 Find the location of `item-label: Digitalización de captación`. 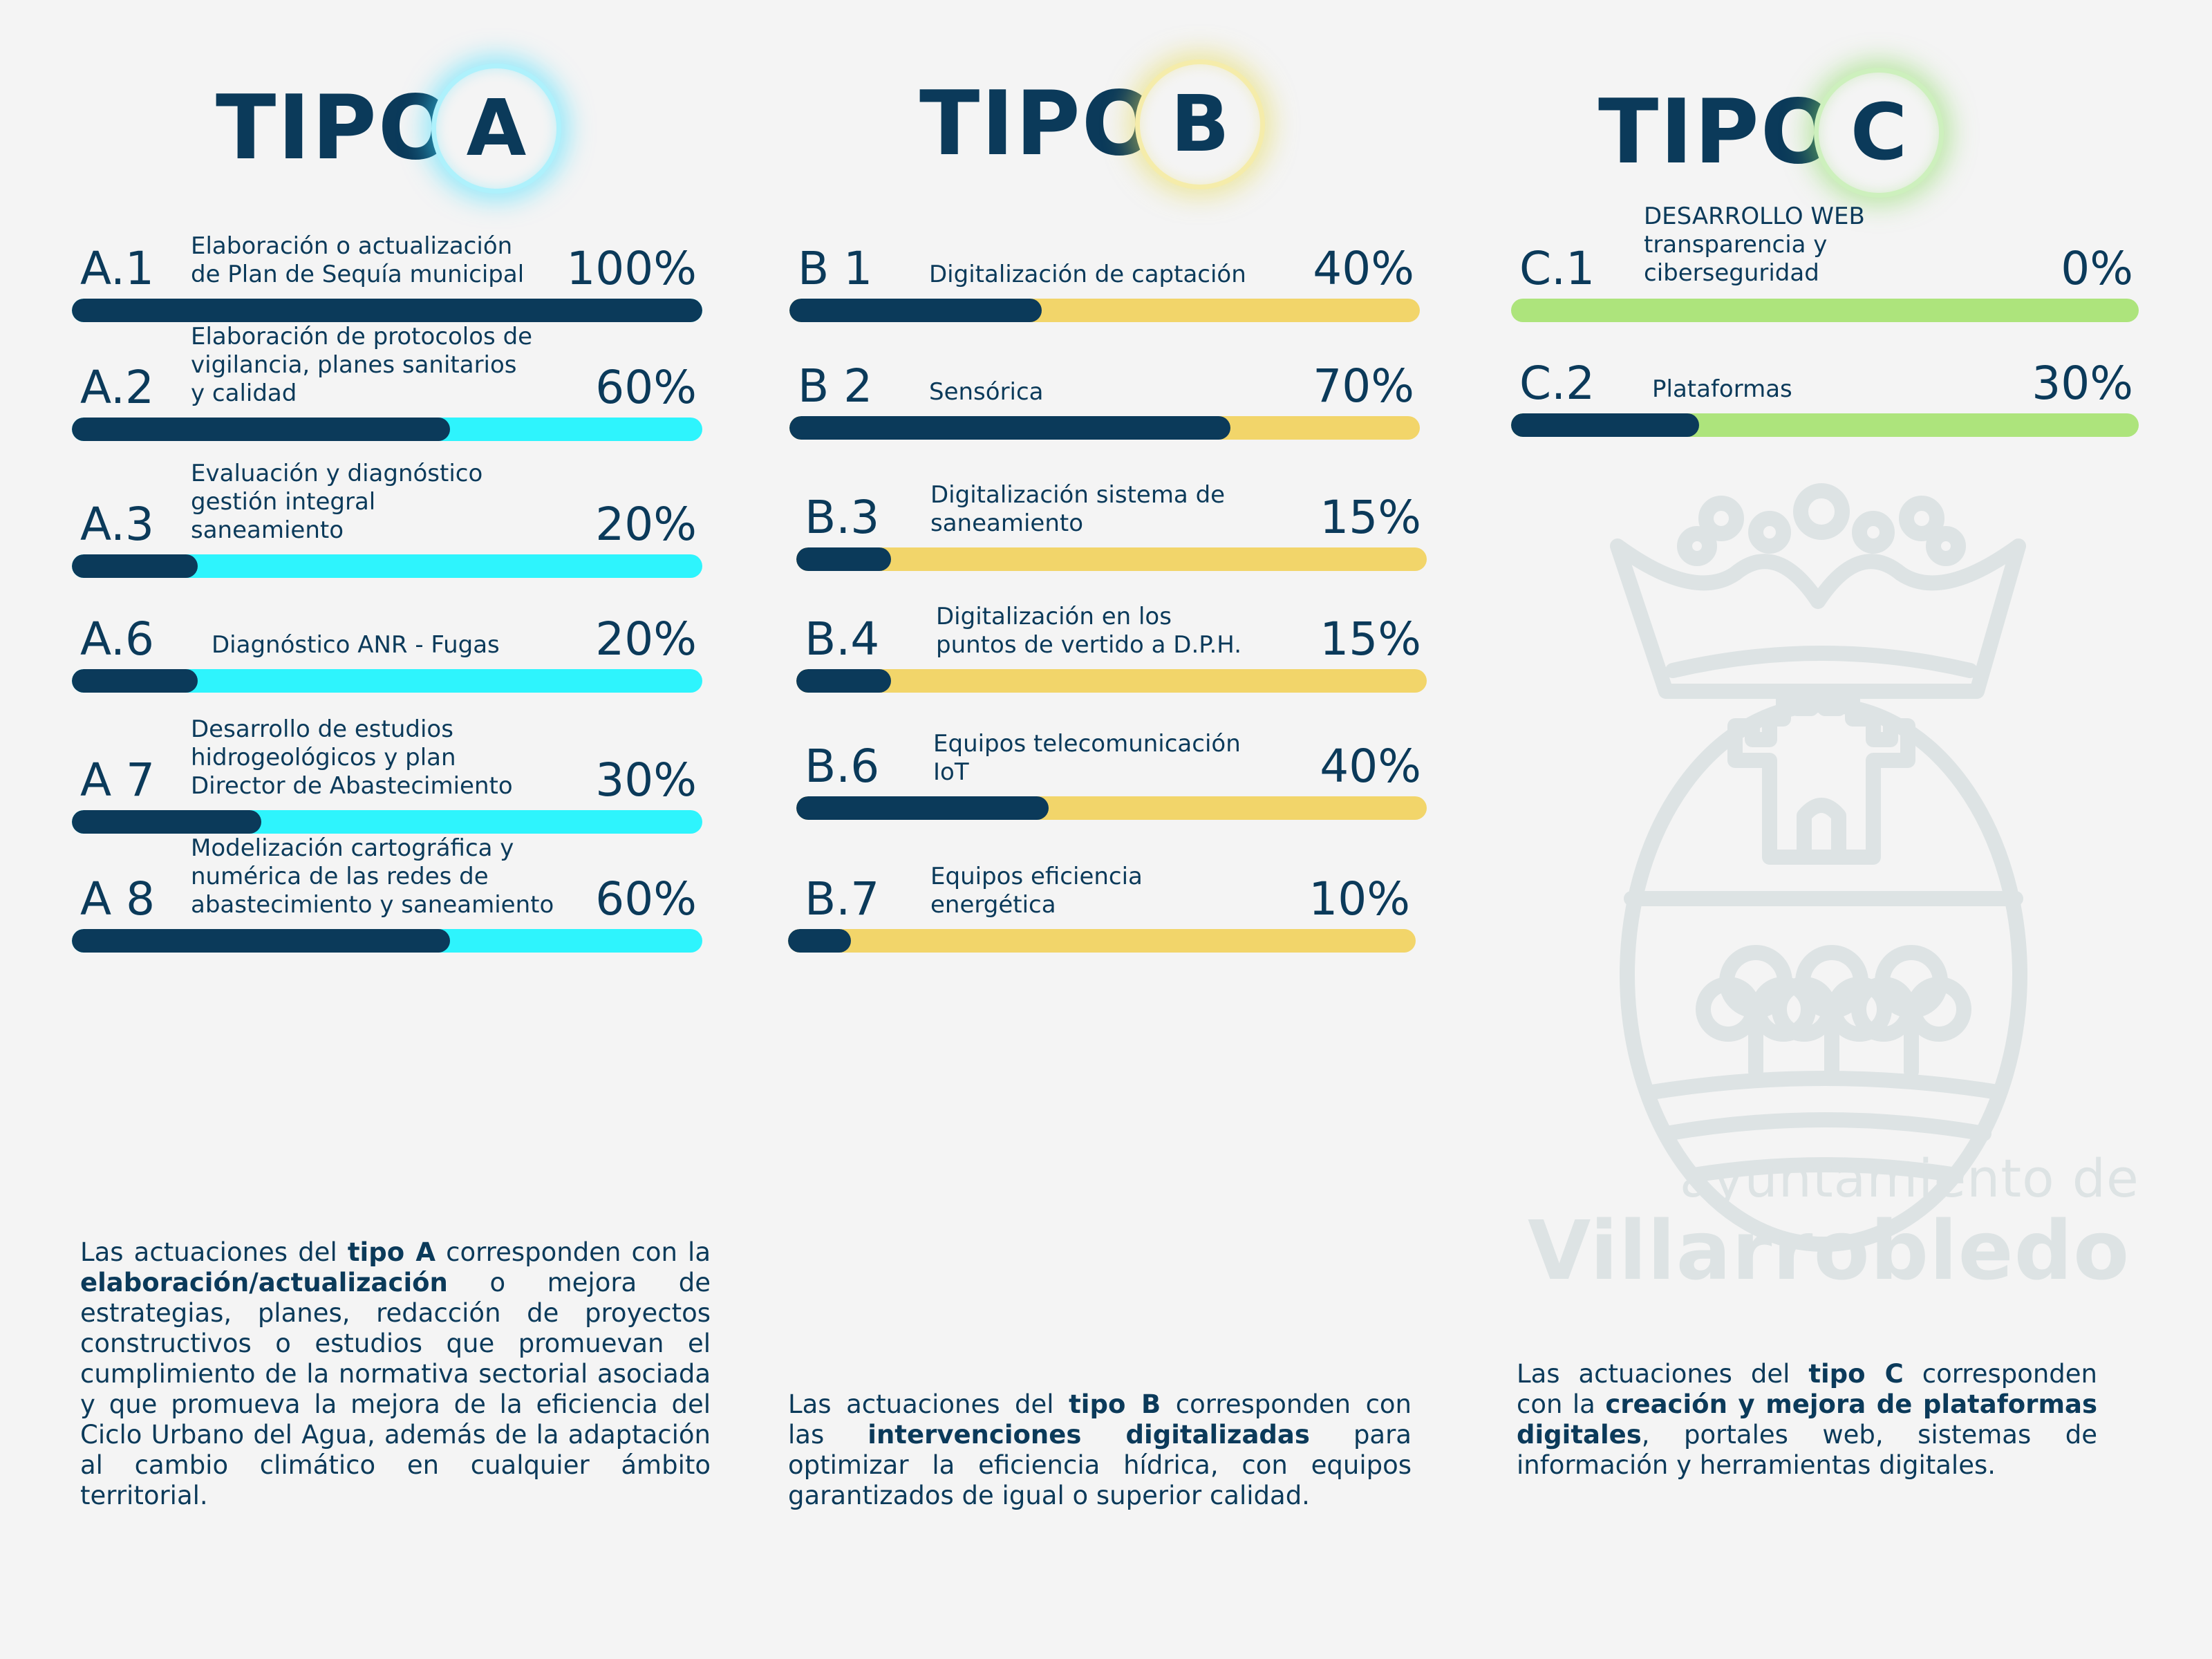

item-label: Digitalización de captación is located at coordinates (1087, 274).